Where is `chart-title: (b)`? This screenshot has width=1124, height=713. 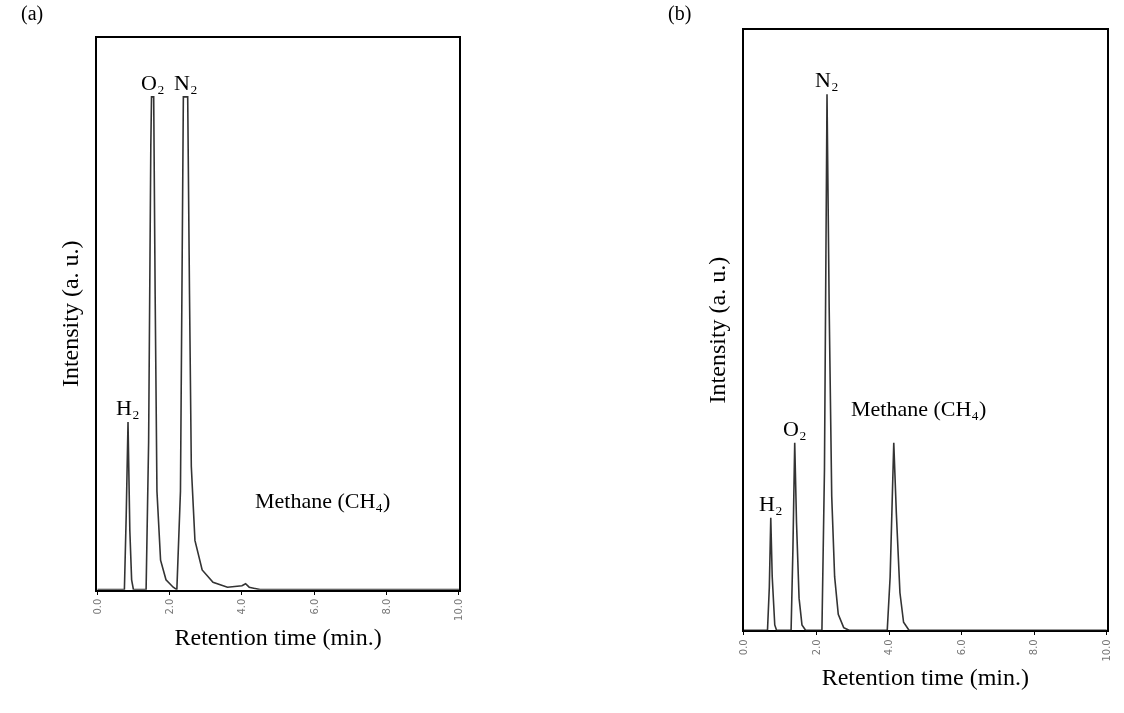
chart-title: (b) is located at coordinates (680, 13).